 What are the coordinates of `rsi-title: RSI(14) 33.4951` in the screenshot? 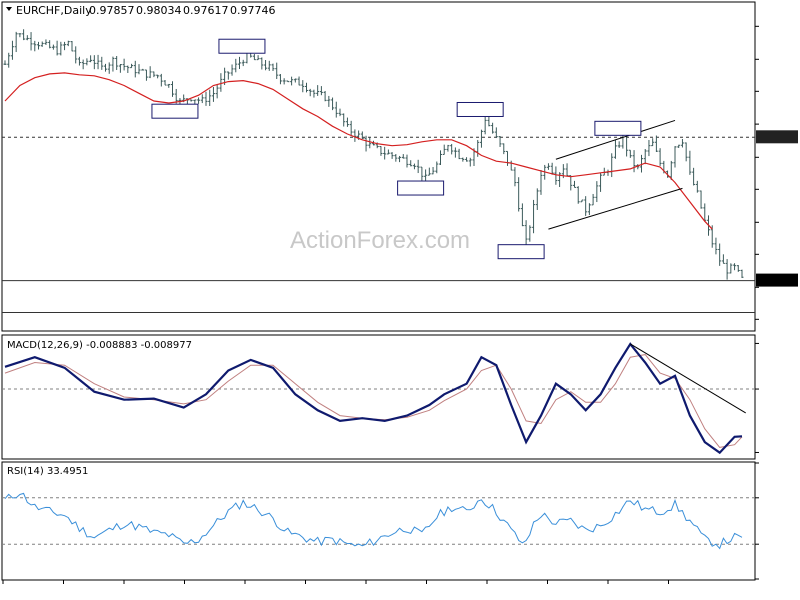 It's located at (47, 471).